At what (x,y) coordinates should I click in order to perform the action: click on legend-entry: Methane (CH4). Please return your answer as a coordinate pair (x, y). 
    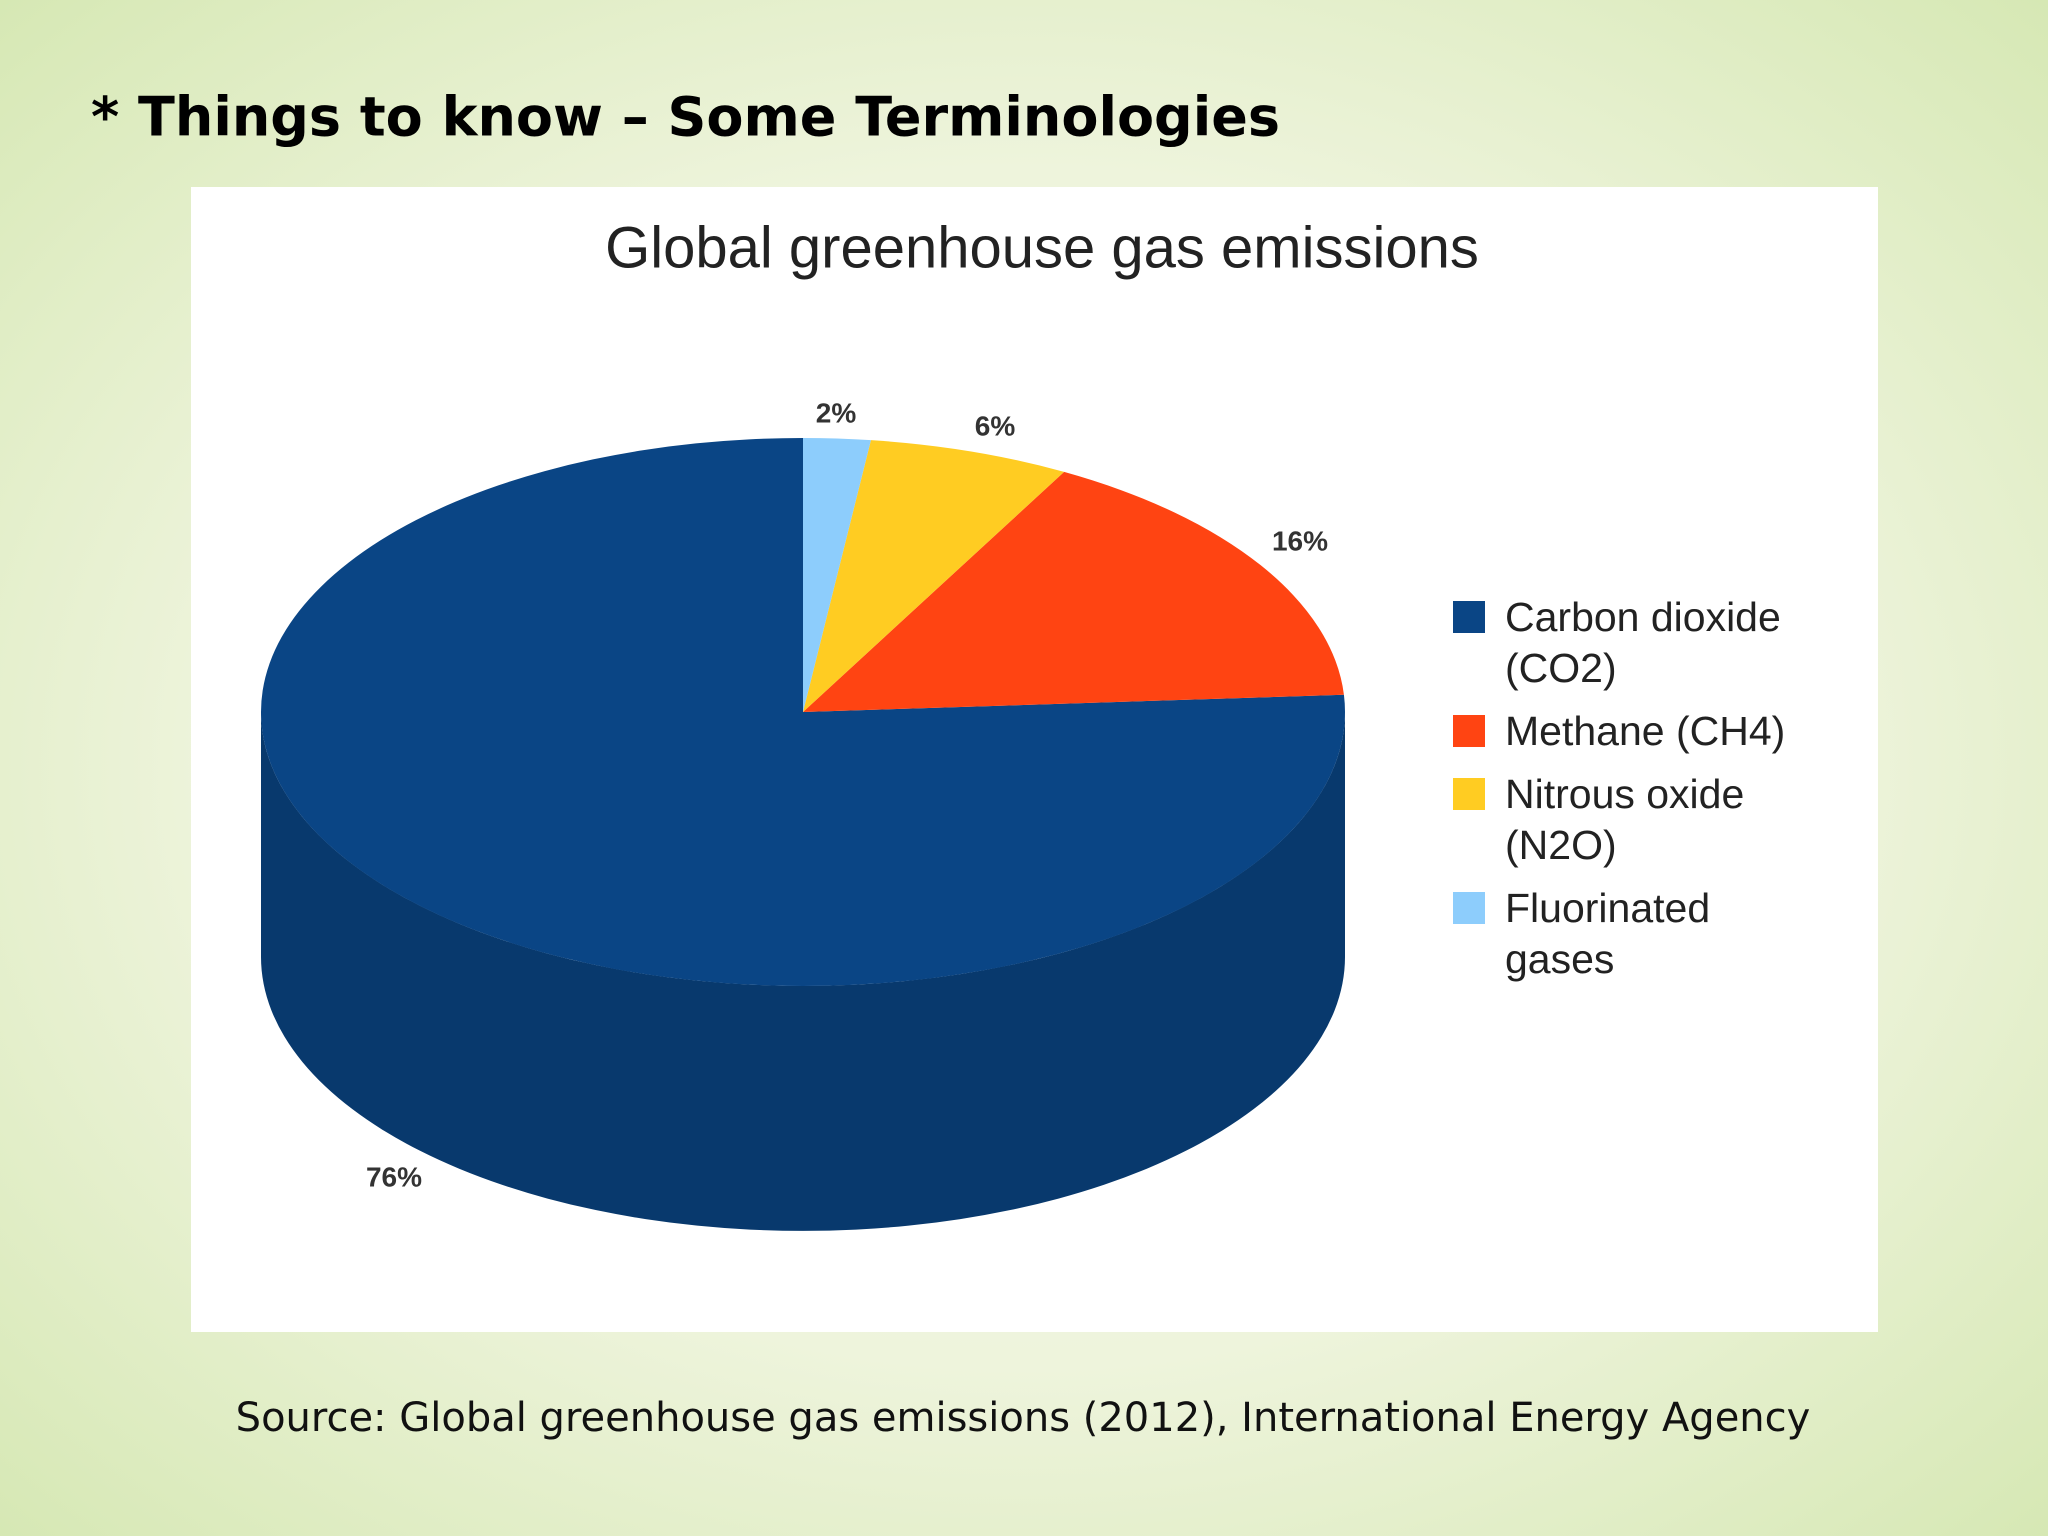
    Looking at the image, I should click on (1643, 731).